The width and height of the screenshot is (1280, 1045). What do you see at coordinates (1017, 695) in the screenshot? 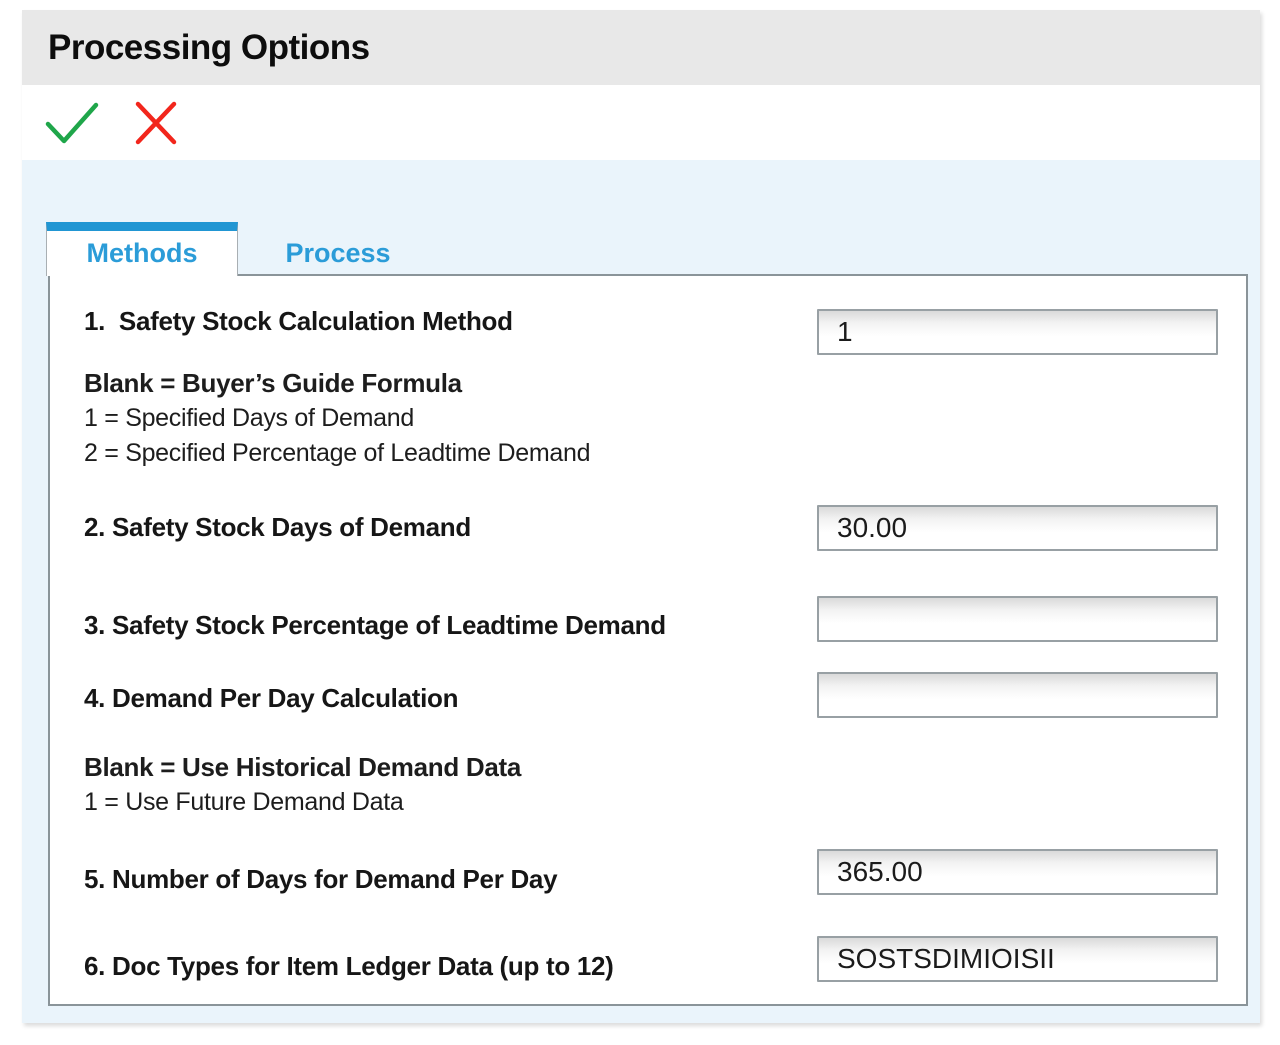
I see `option-4-input` at bounding box center [1017, 695].